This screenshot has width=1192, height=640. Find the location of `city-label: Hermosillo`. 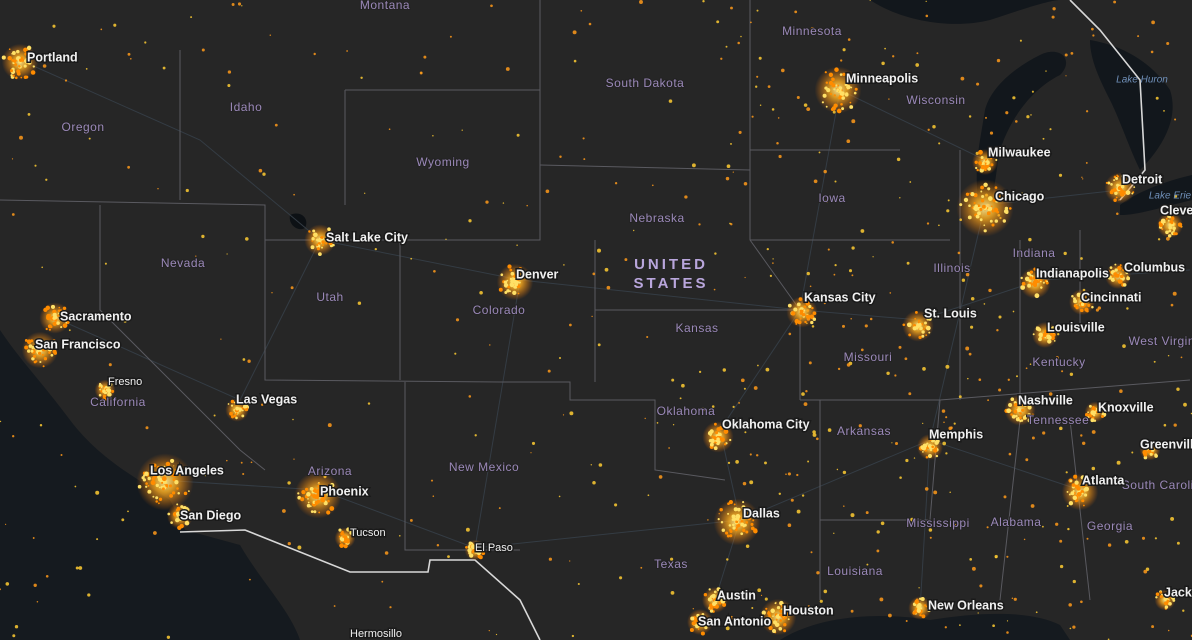

city-label: Hermosillo is located at coordinates (376, 634).